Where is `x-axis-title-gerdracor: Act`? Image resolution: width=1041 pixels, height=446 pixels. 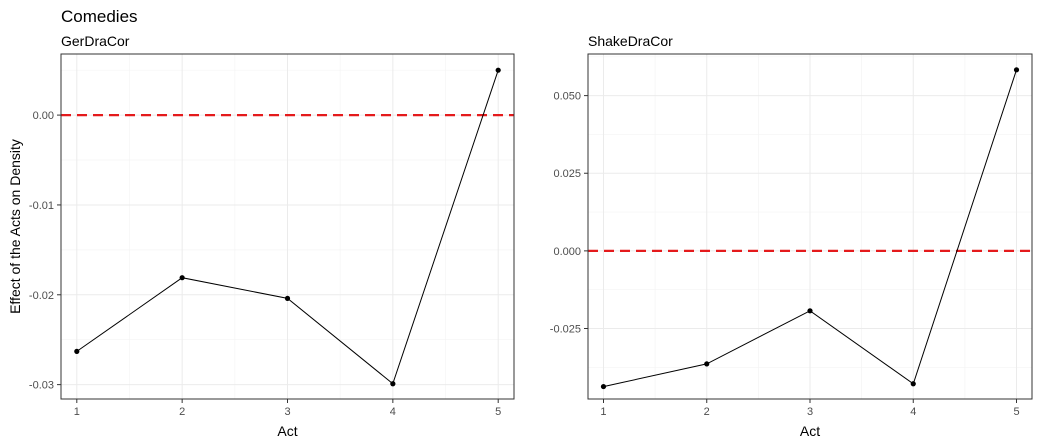 x-axis-title-gerdracor: Act is located at coordinates (287, 431).